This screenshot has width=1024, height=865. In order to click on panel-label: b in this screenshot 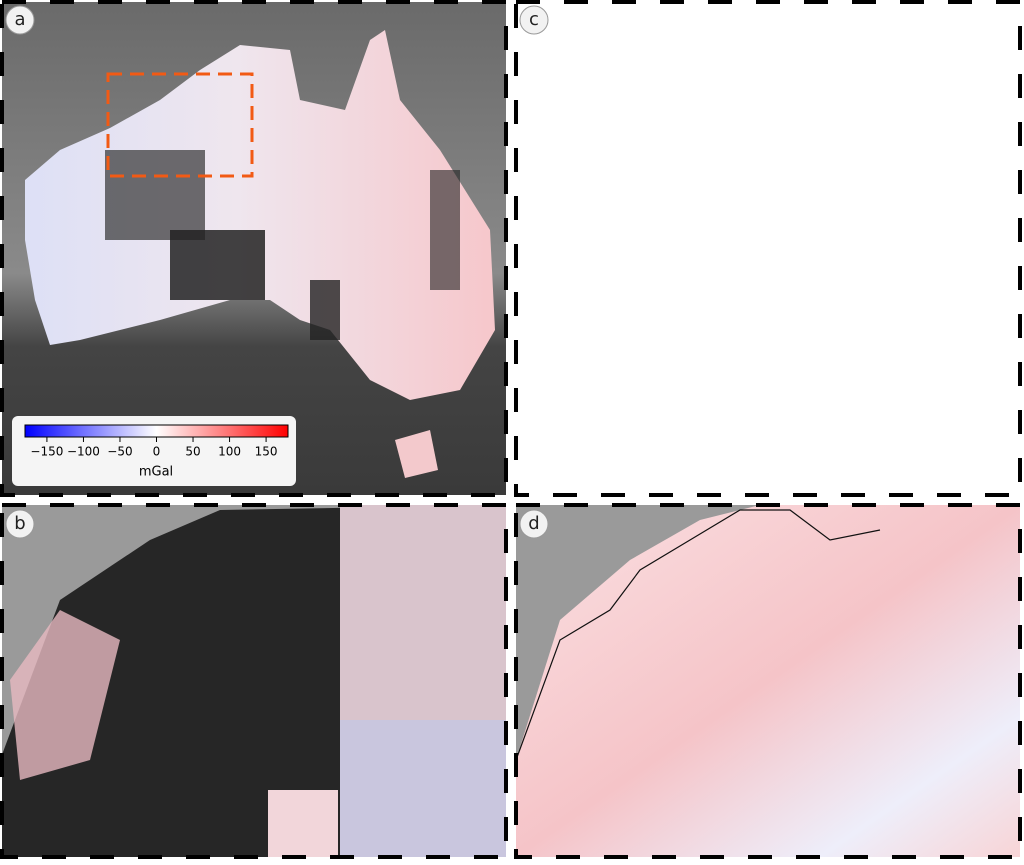, I will do `click(19, 523)`.